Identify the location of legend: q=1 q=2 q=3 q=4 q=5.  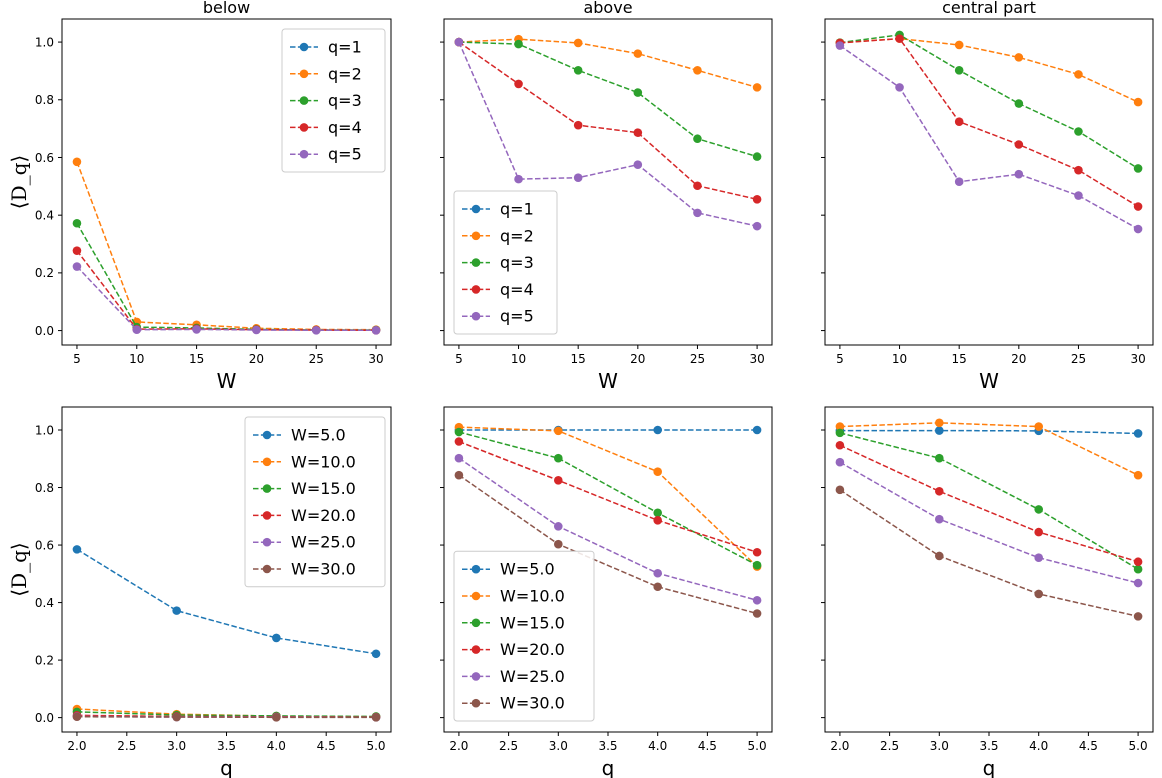
(505, 262).